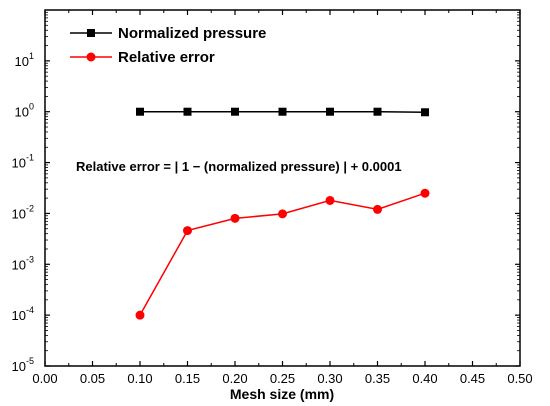 The image size is (550, 406). I want to click on x-tick-label: 0.30, so click(329, 378).